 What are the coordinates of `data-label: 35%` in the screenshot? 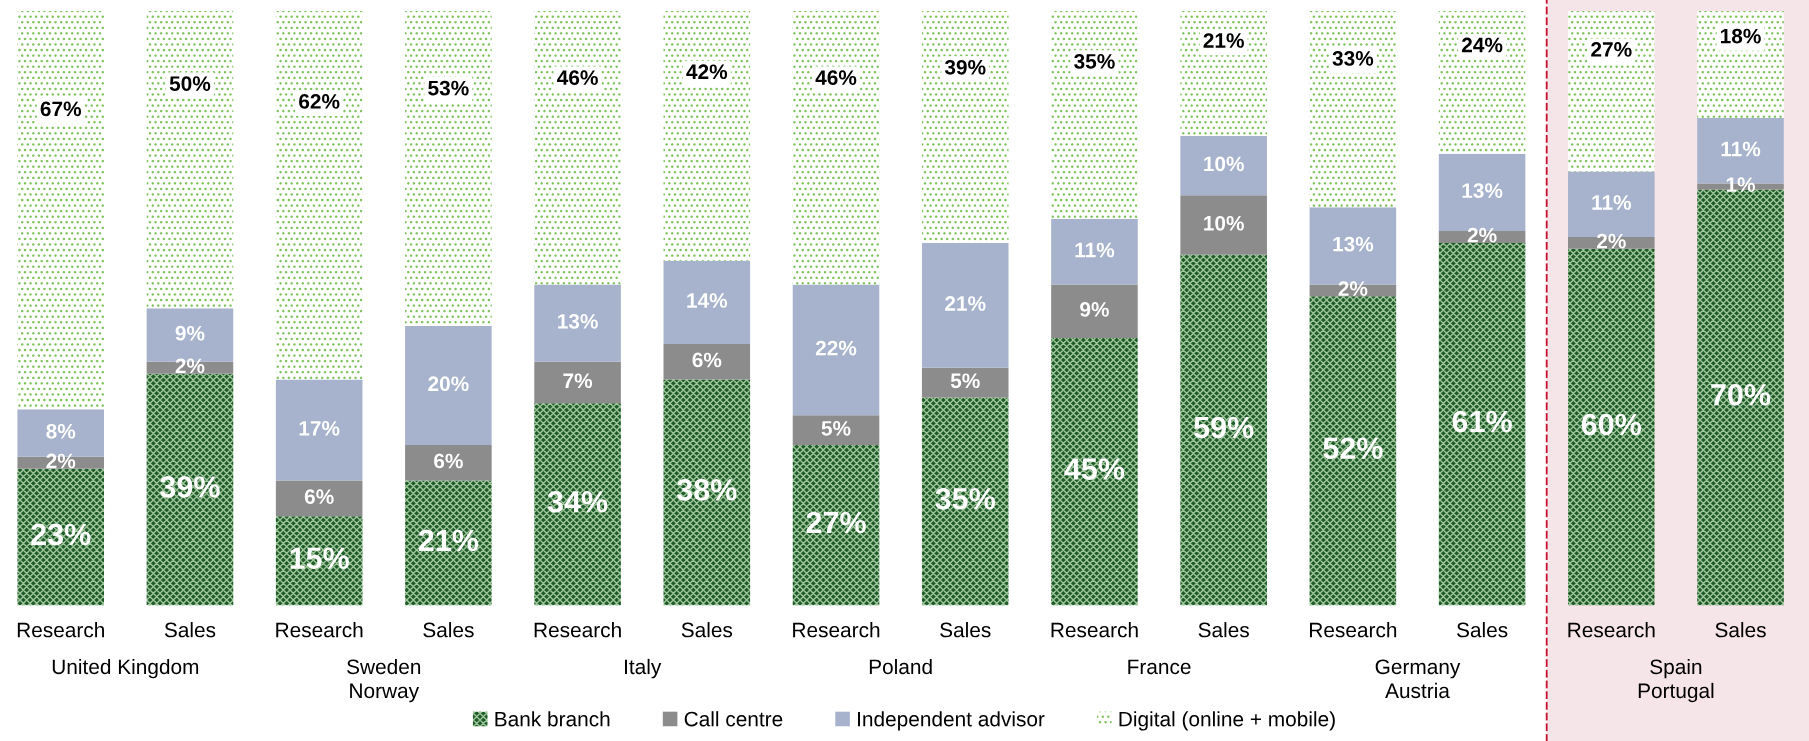 It's located at (965, 498).